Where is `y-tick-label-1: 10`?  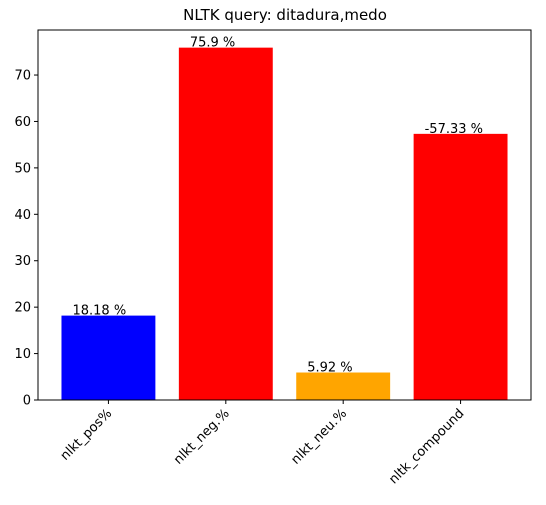
y-tick-label-1: 10 is located at coordinates (22, 354).